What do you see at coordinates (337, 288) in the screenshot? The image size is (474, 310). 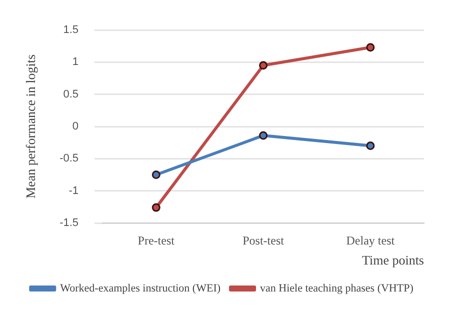 I see `legend-label: van Hiele teaching phases (VHTP)` at bounding box center [337, 288].